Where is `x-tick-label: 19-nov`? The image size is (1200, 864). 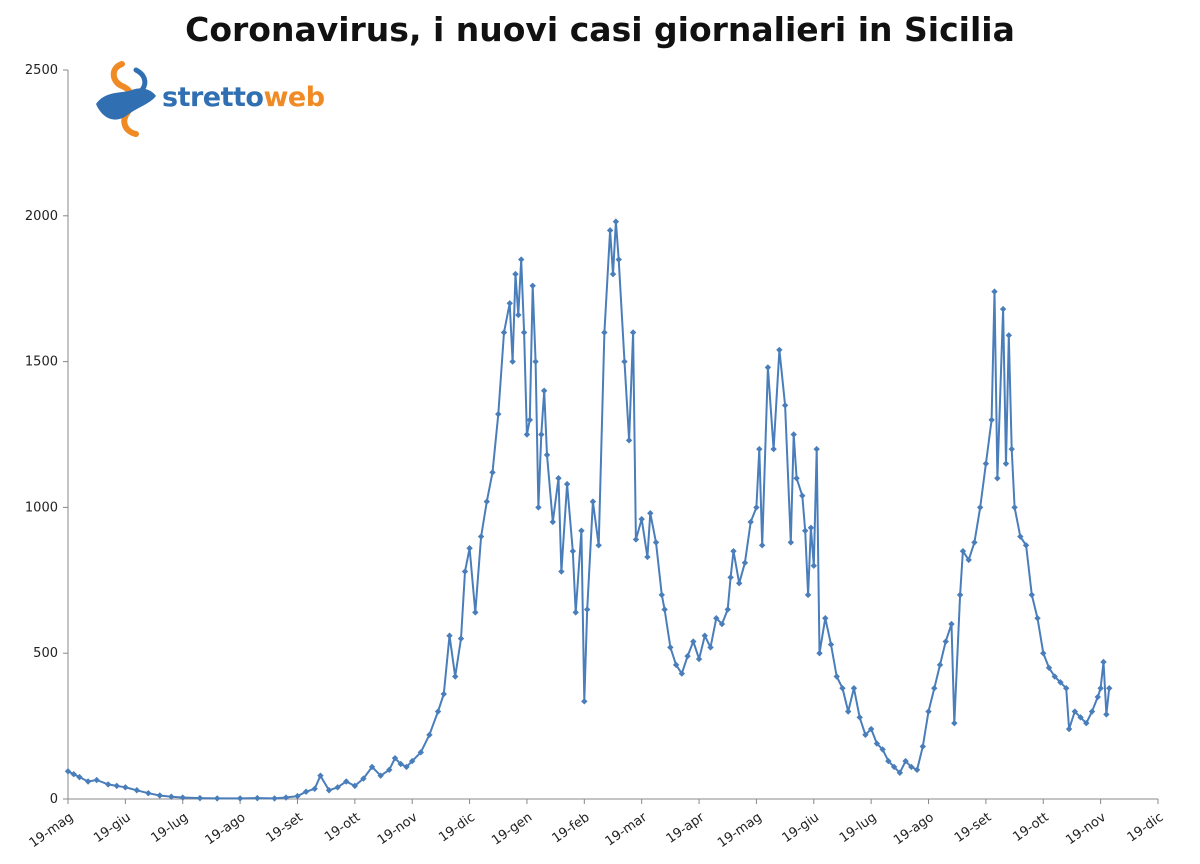 x-tick-label: 19-nov is located at coordinates (398, 829).